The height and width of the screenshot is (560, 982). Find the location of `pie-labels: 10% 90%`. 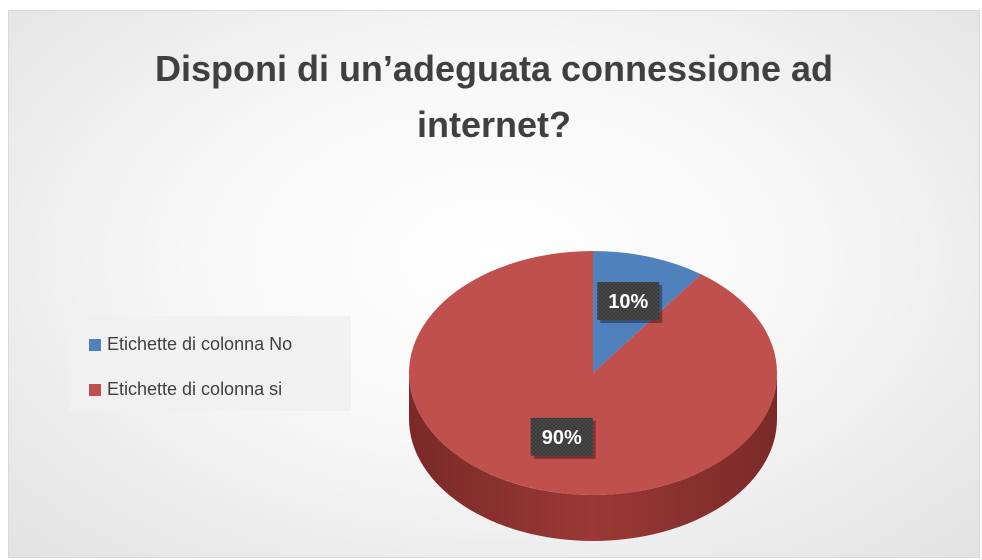

pie-labels: 10% 90% is located at coordinates (596, 370).